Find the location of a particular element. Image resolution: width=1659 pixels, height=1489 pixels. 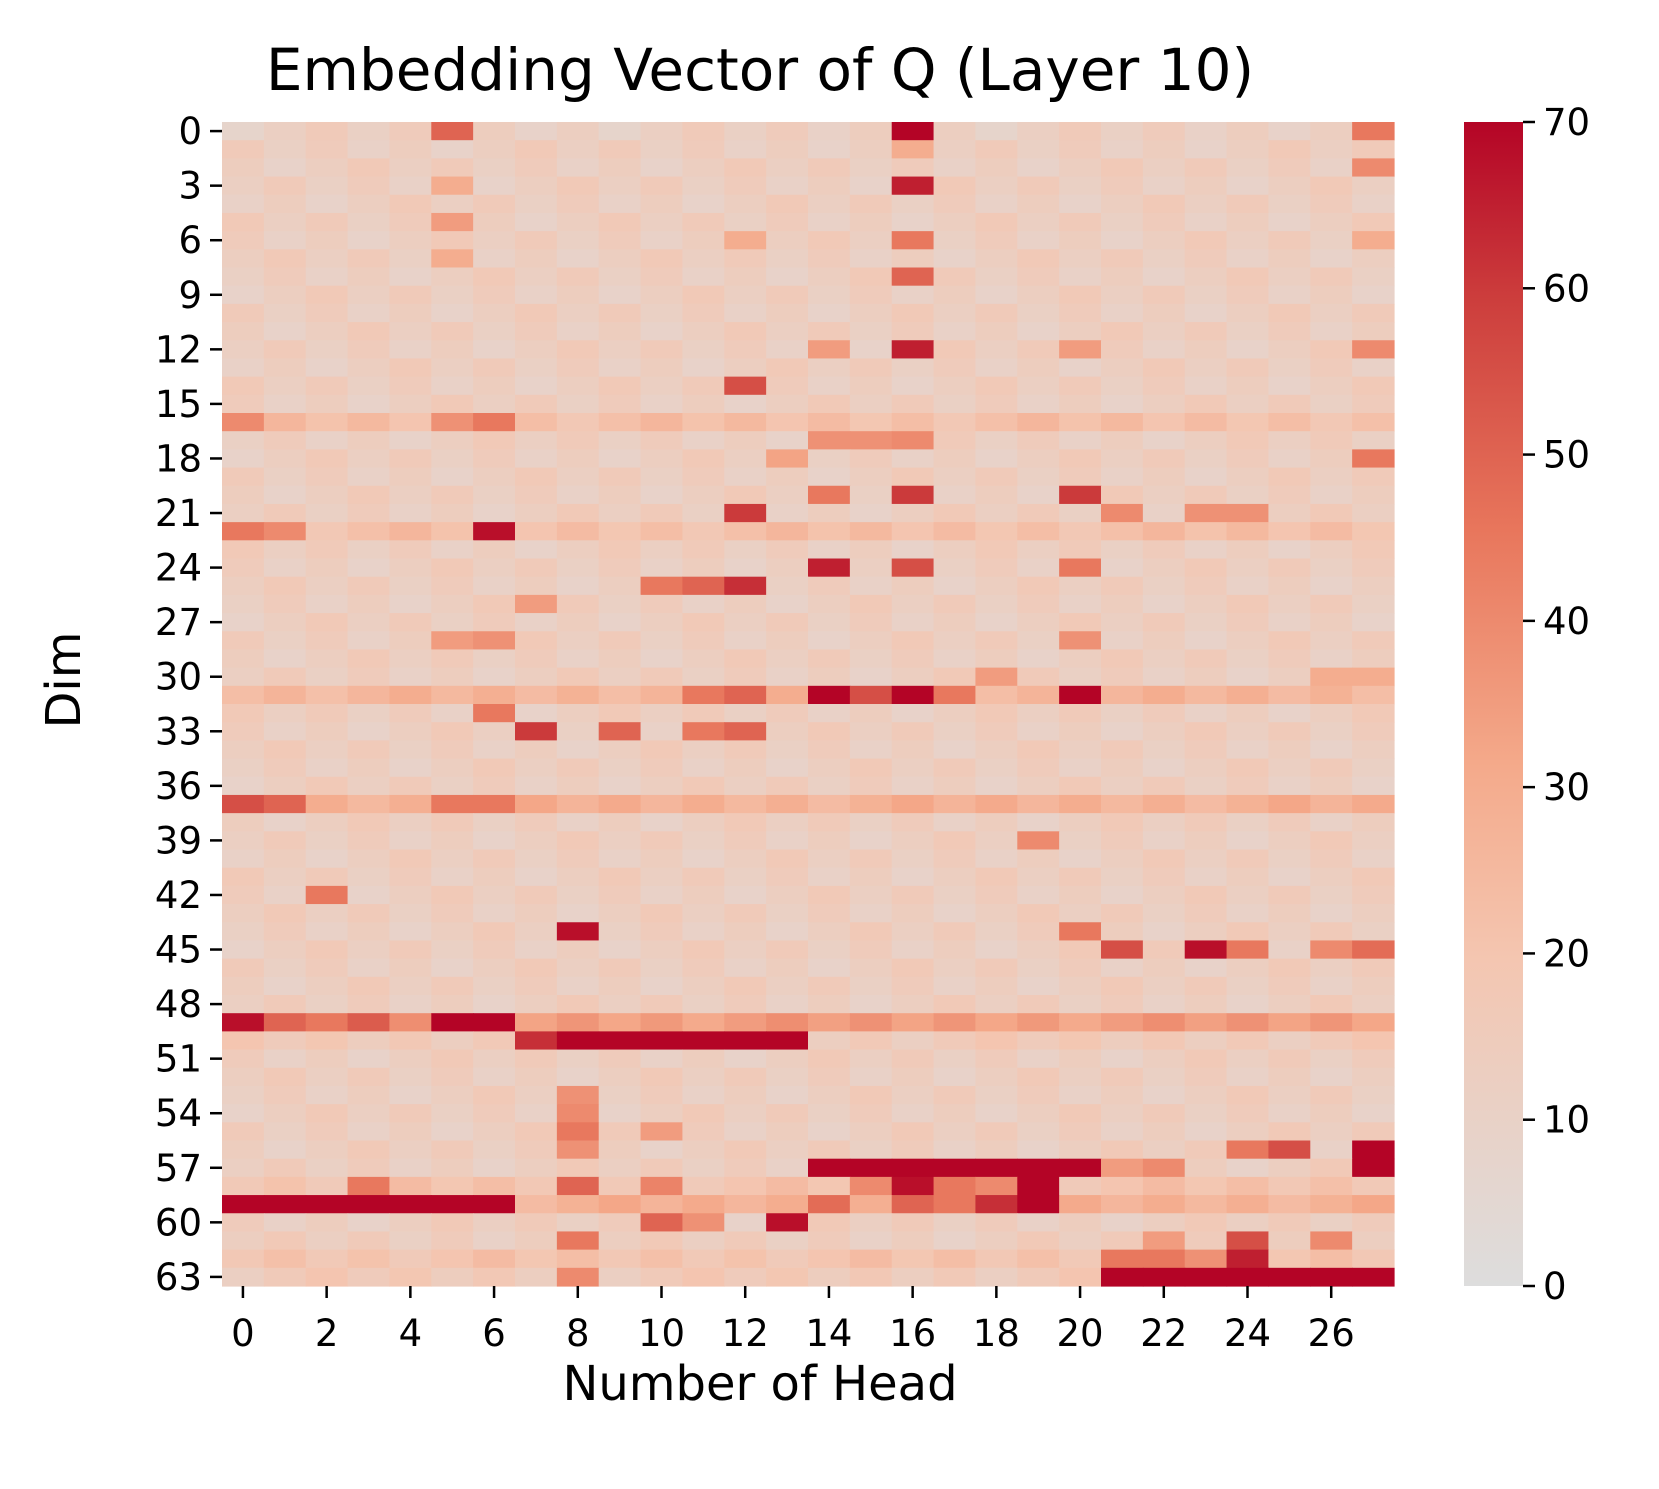

y-tick-label: 18 is located at coordinates (178, 458).